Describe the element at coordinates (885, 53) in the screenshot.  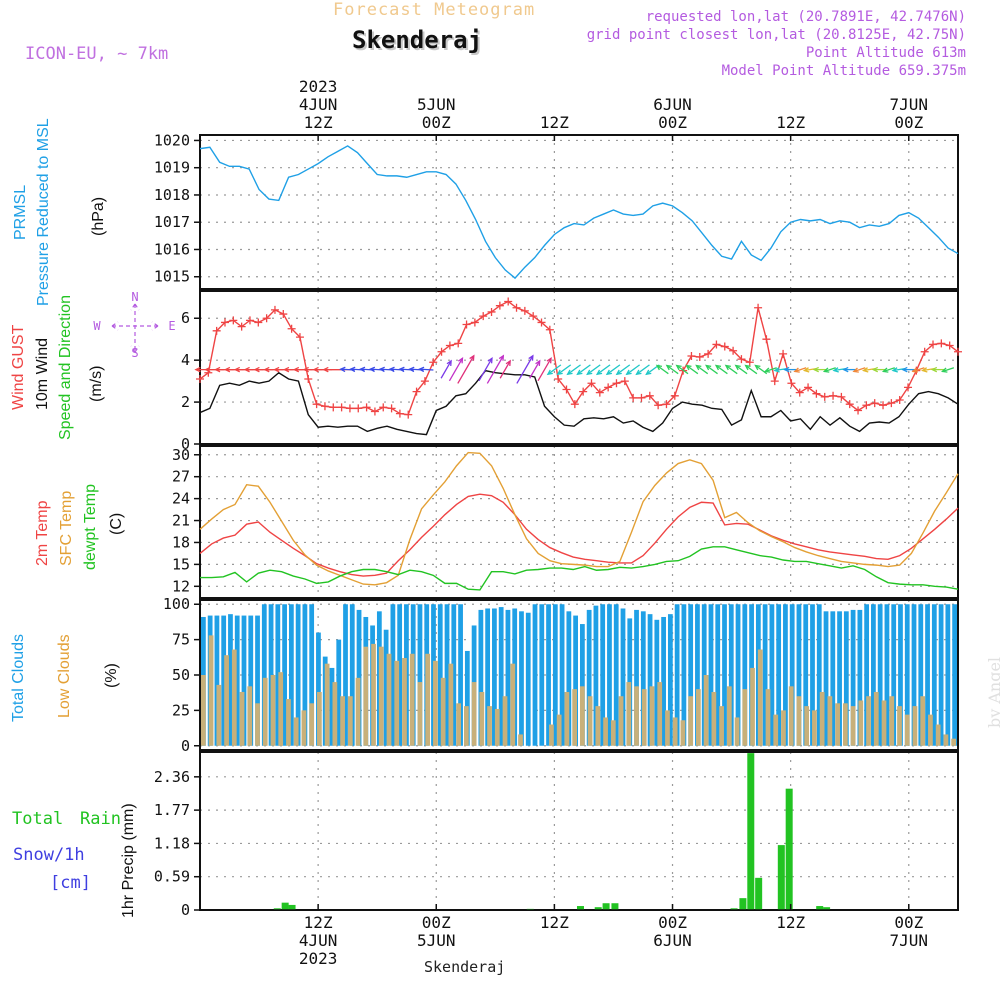
I see `point-altitude: Point Altitude 613m` at that location.